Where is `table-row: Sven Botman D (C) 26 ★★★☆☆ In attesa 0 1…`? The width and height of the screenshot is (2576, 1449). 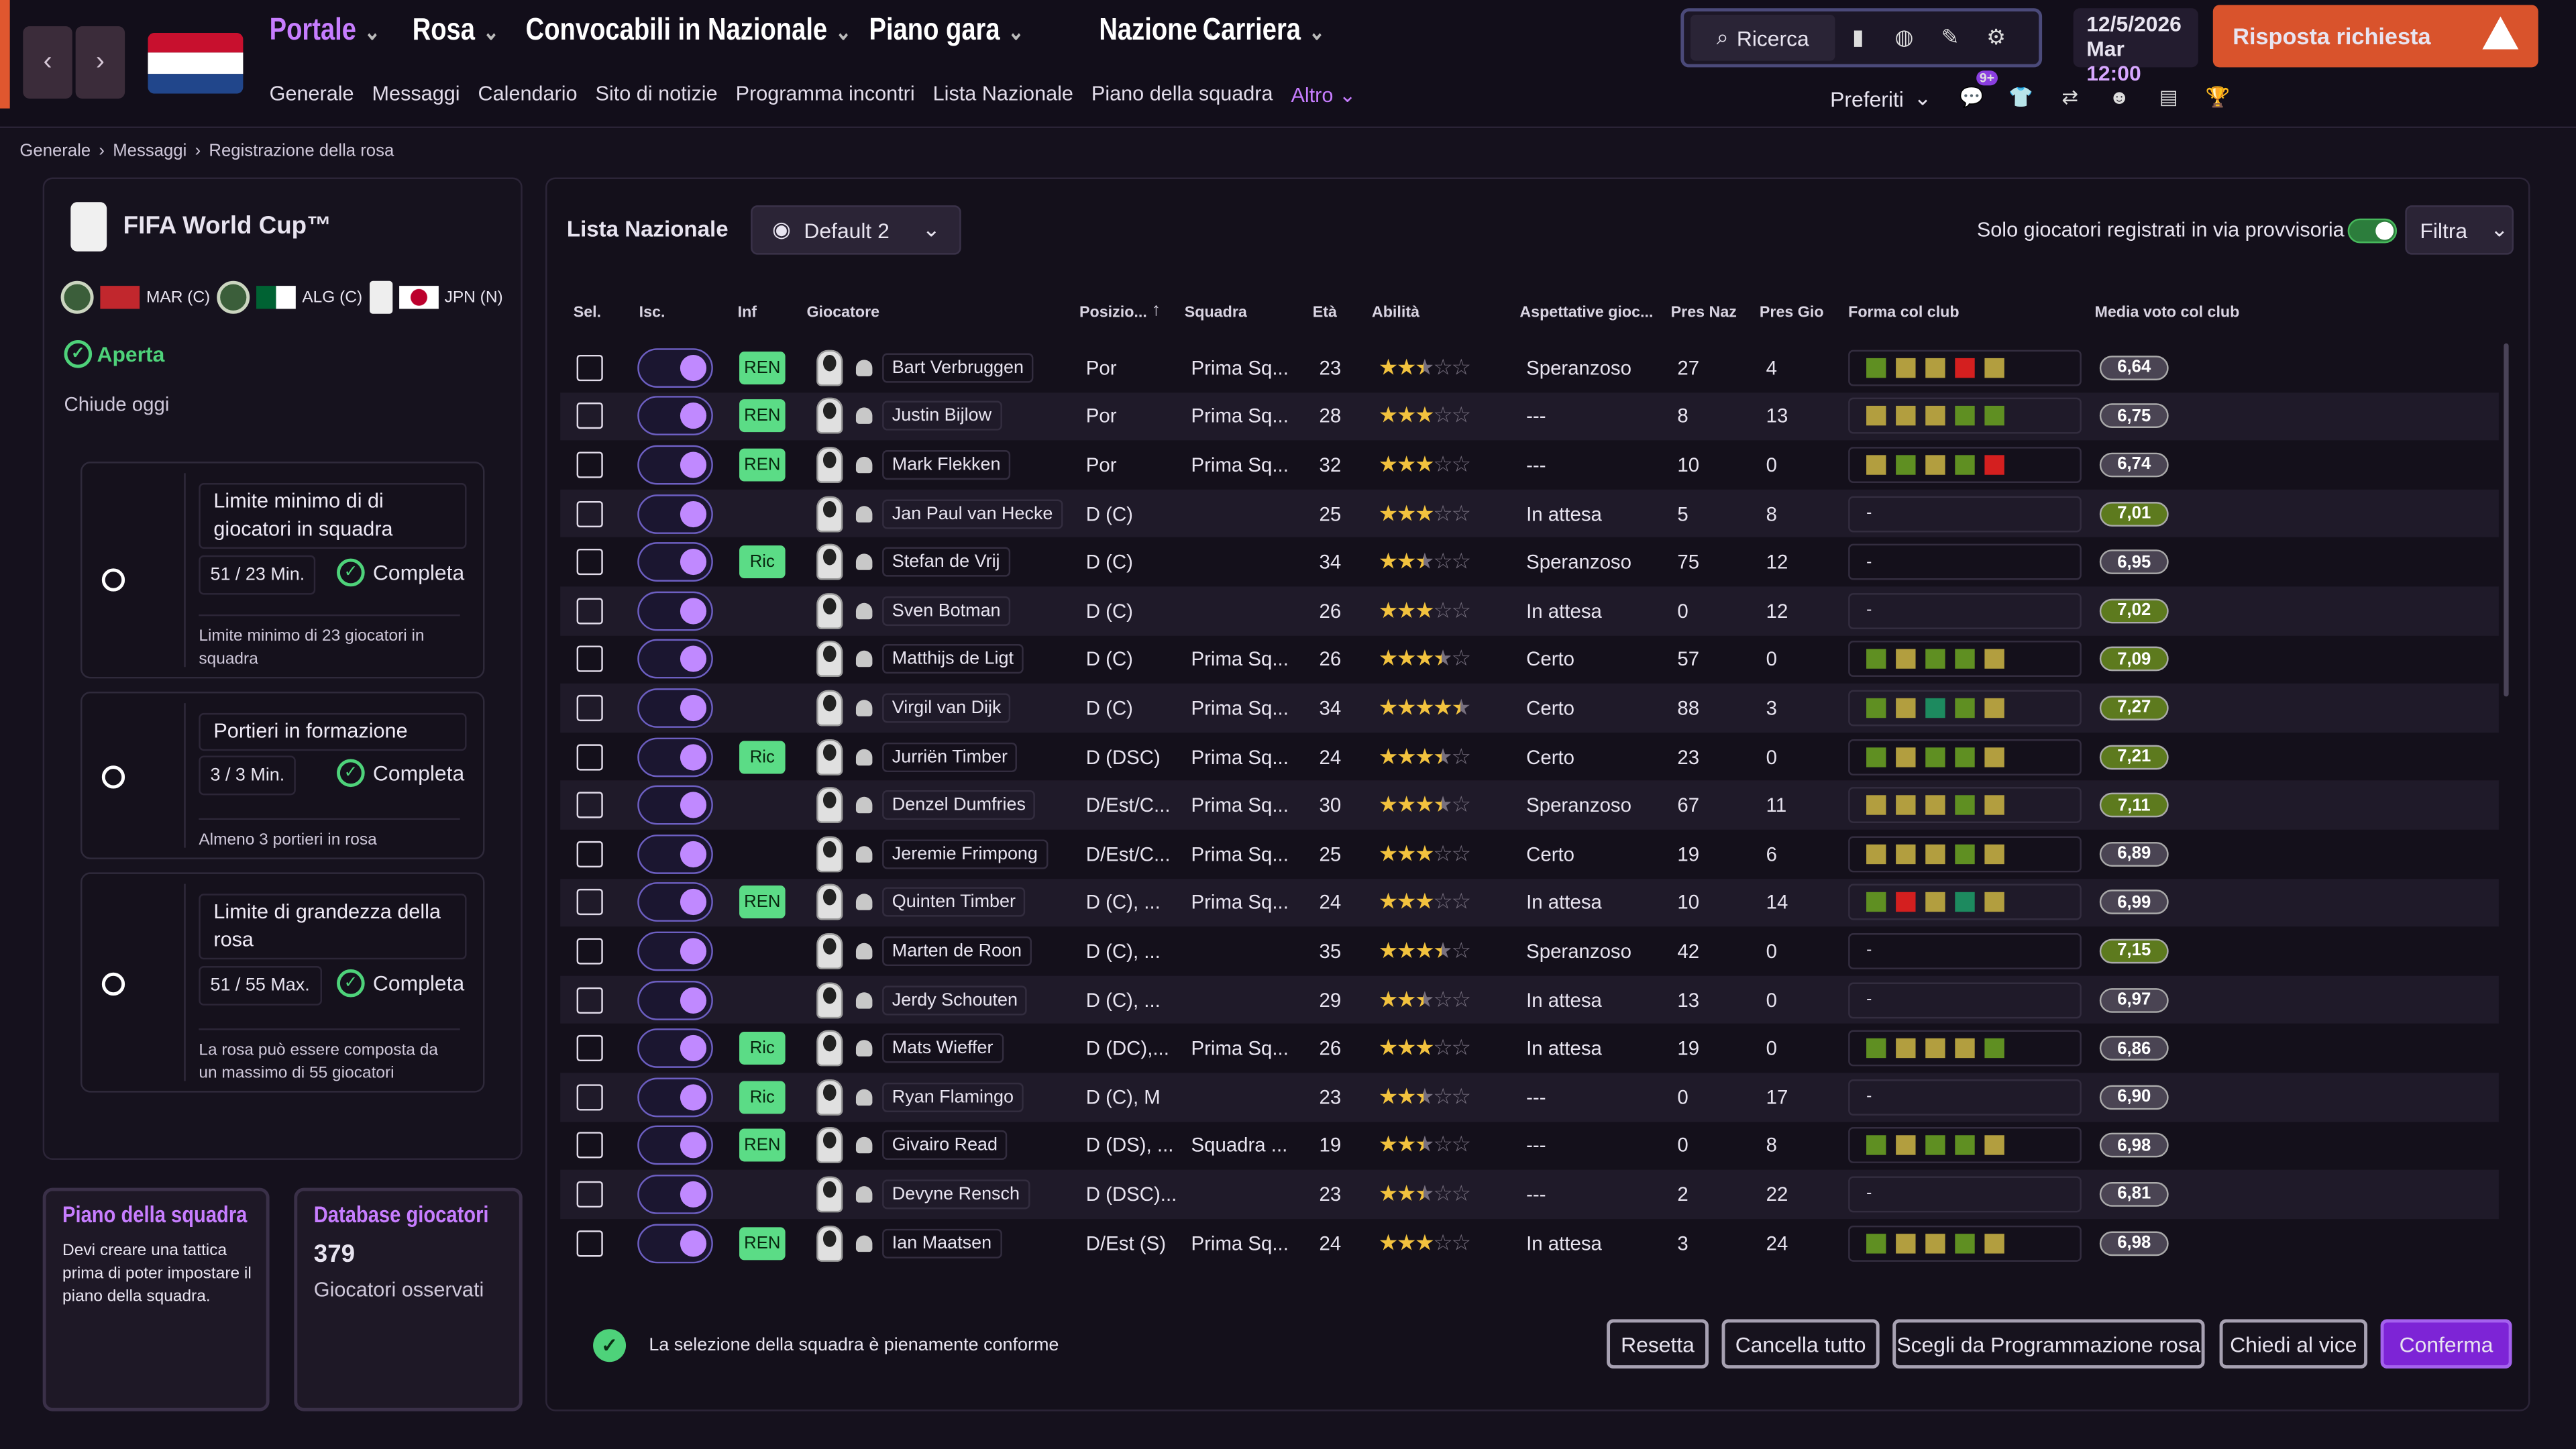 table-row: Sven Botman D (C) 26 ★★★☆☆ In attesa 0 1… is located at coordinates (1529, 610).